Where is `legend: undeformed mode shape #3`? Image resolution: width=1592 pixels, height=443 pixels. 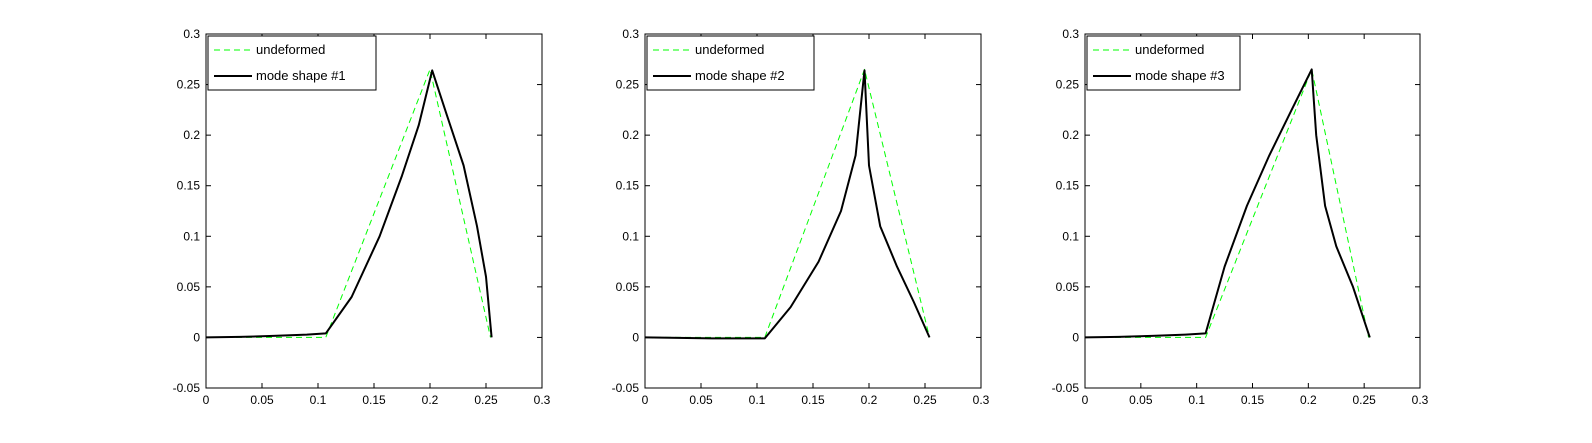 legend: undeformed mode shape #3 is located at coordinates (1163, 63).